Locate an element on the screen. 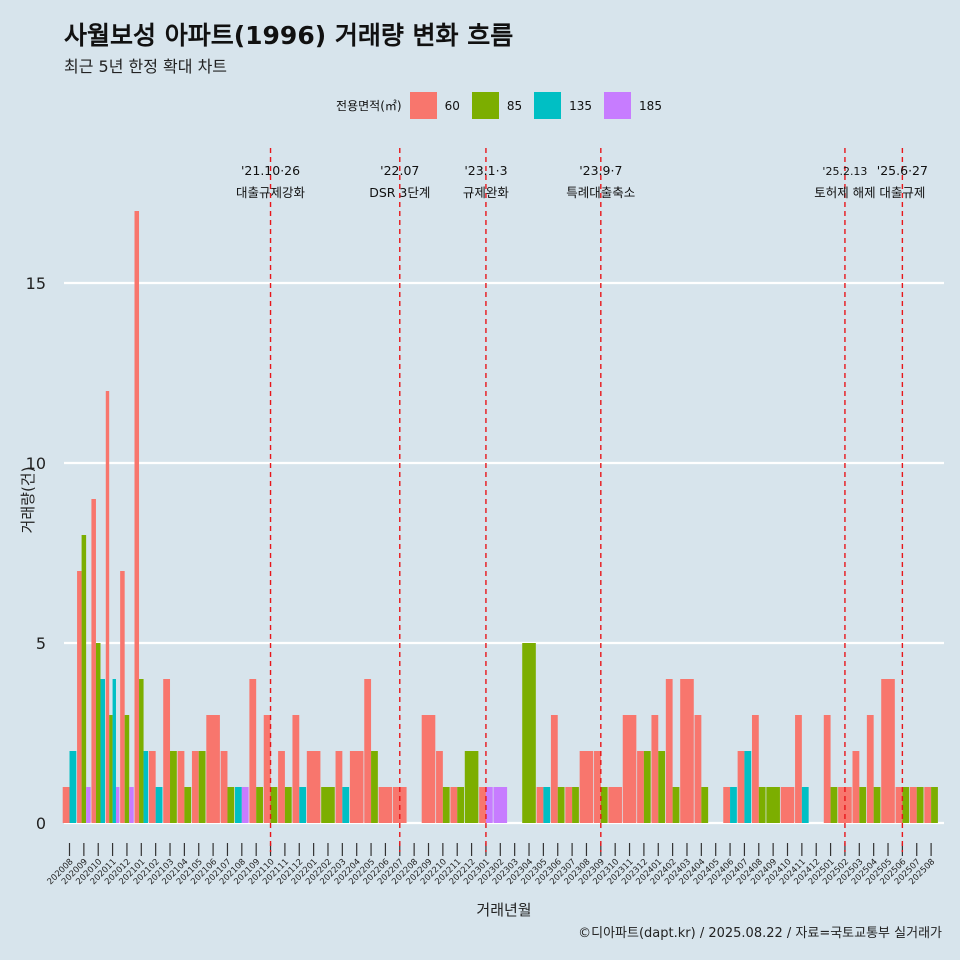 This screenshot has height=960, width=960. event-label-202207: DSR 3단계 is located at coordinates (399, 192).